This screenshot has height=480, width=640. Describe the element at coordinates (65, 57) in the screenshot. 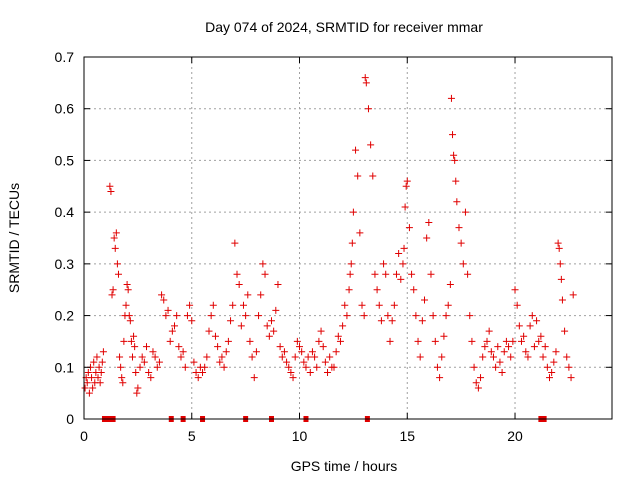

I see `y-tick-label: 0.7` at that location.